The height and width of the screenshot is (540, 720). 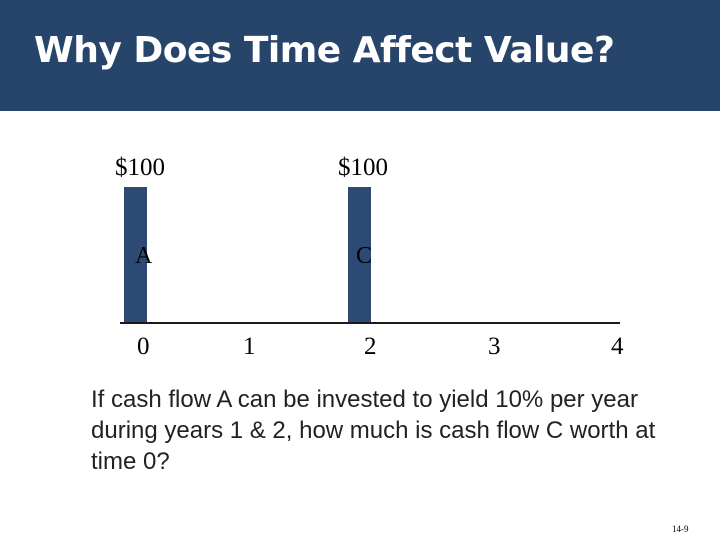 I want to click on tick-label: 1, so click(x=249, y=346).